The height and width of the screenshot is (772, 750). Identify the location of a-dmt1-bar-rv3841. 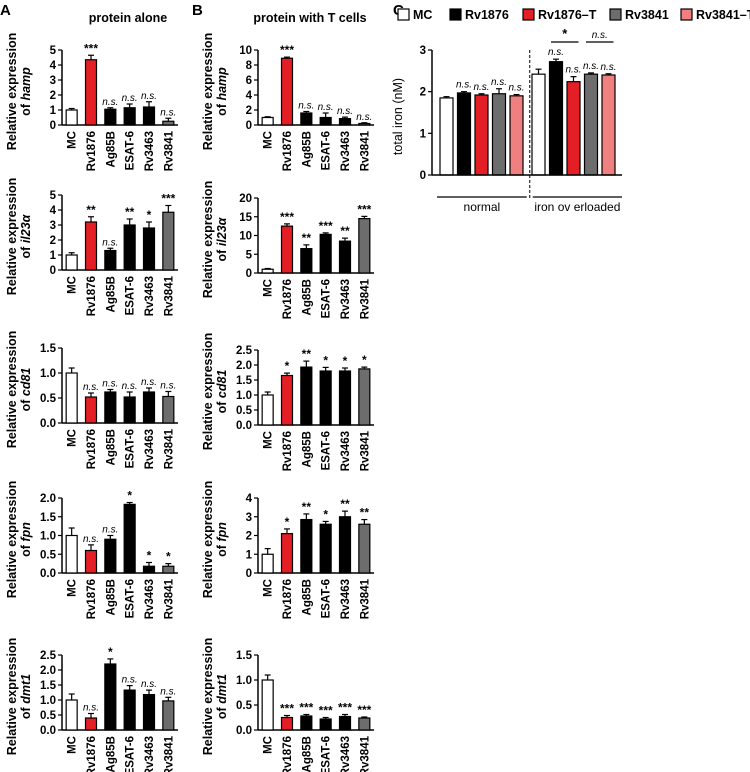
(168, 715).